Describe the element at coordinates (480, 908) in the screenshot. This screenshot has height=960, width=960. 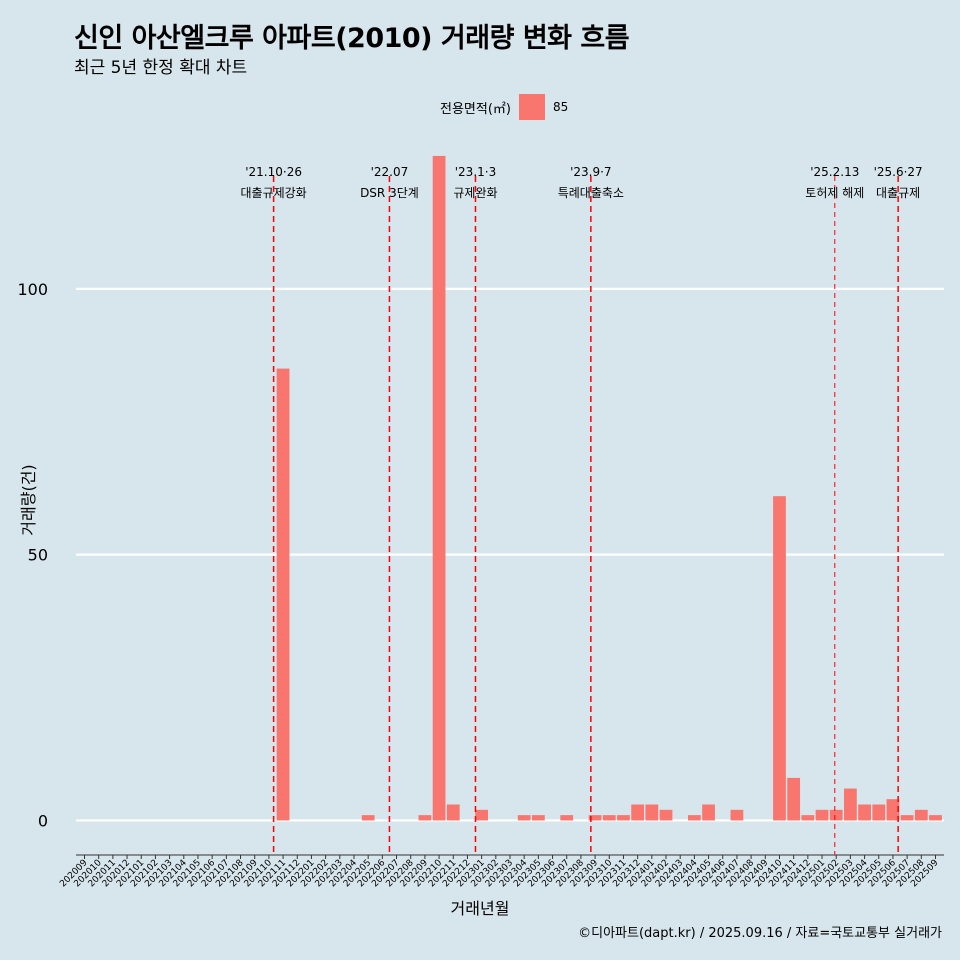
I see `x-axis-title: 거래년월` at that location.